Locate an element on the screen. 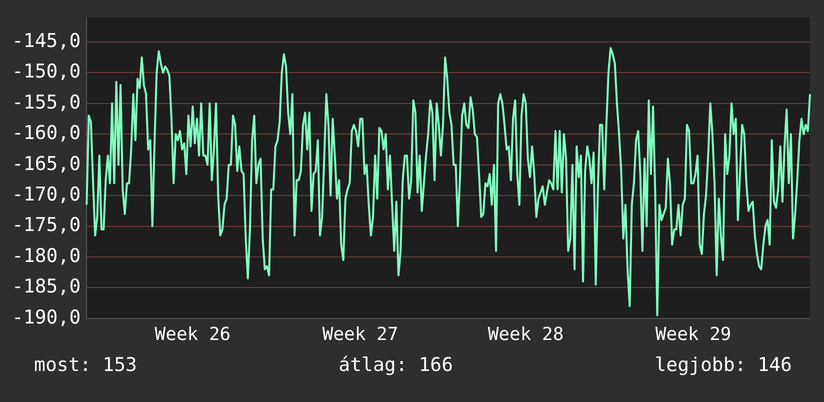  y-tick-label: -180,0 is located at coordinates (46, 255).